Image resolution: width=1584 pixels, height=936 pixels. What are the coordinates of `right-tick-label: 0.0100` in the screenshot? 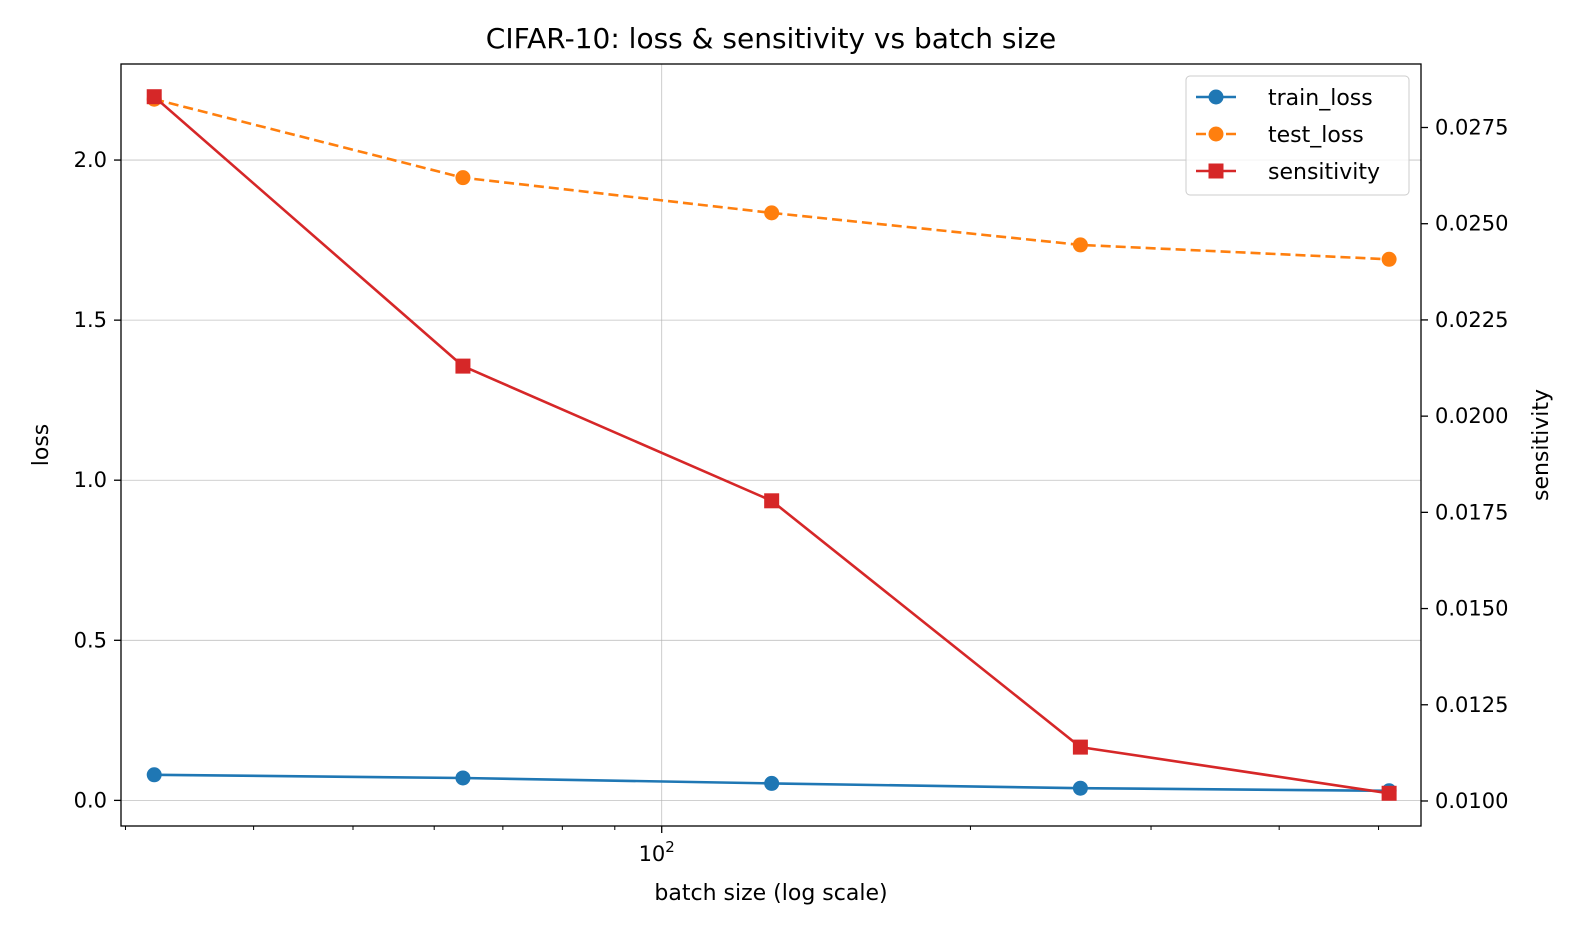 It's located at (1471, 801).